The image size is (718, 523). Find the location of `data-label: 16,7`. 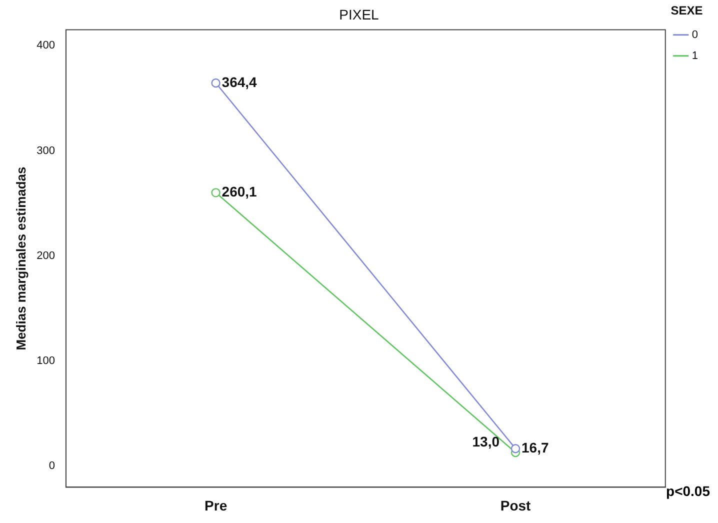

data-label: 16,7 is located at coordinates (535, 447).